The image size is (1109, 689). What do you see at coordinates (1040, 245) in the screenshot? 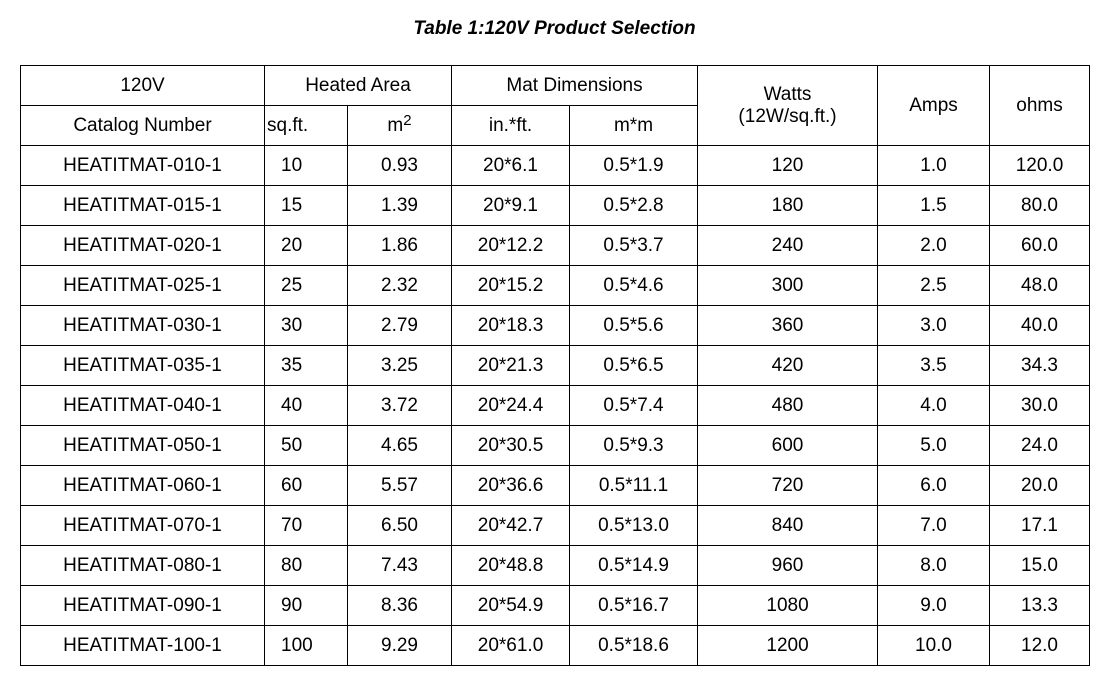
I see `data-cell: 60.0` at bounding box center [1040, 245].